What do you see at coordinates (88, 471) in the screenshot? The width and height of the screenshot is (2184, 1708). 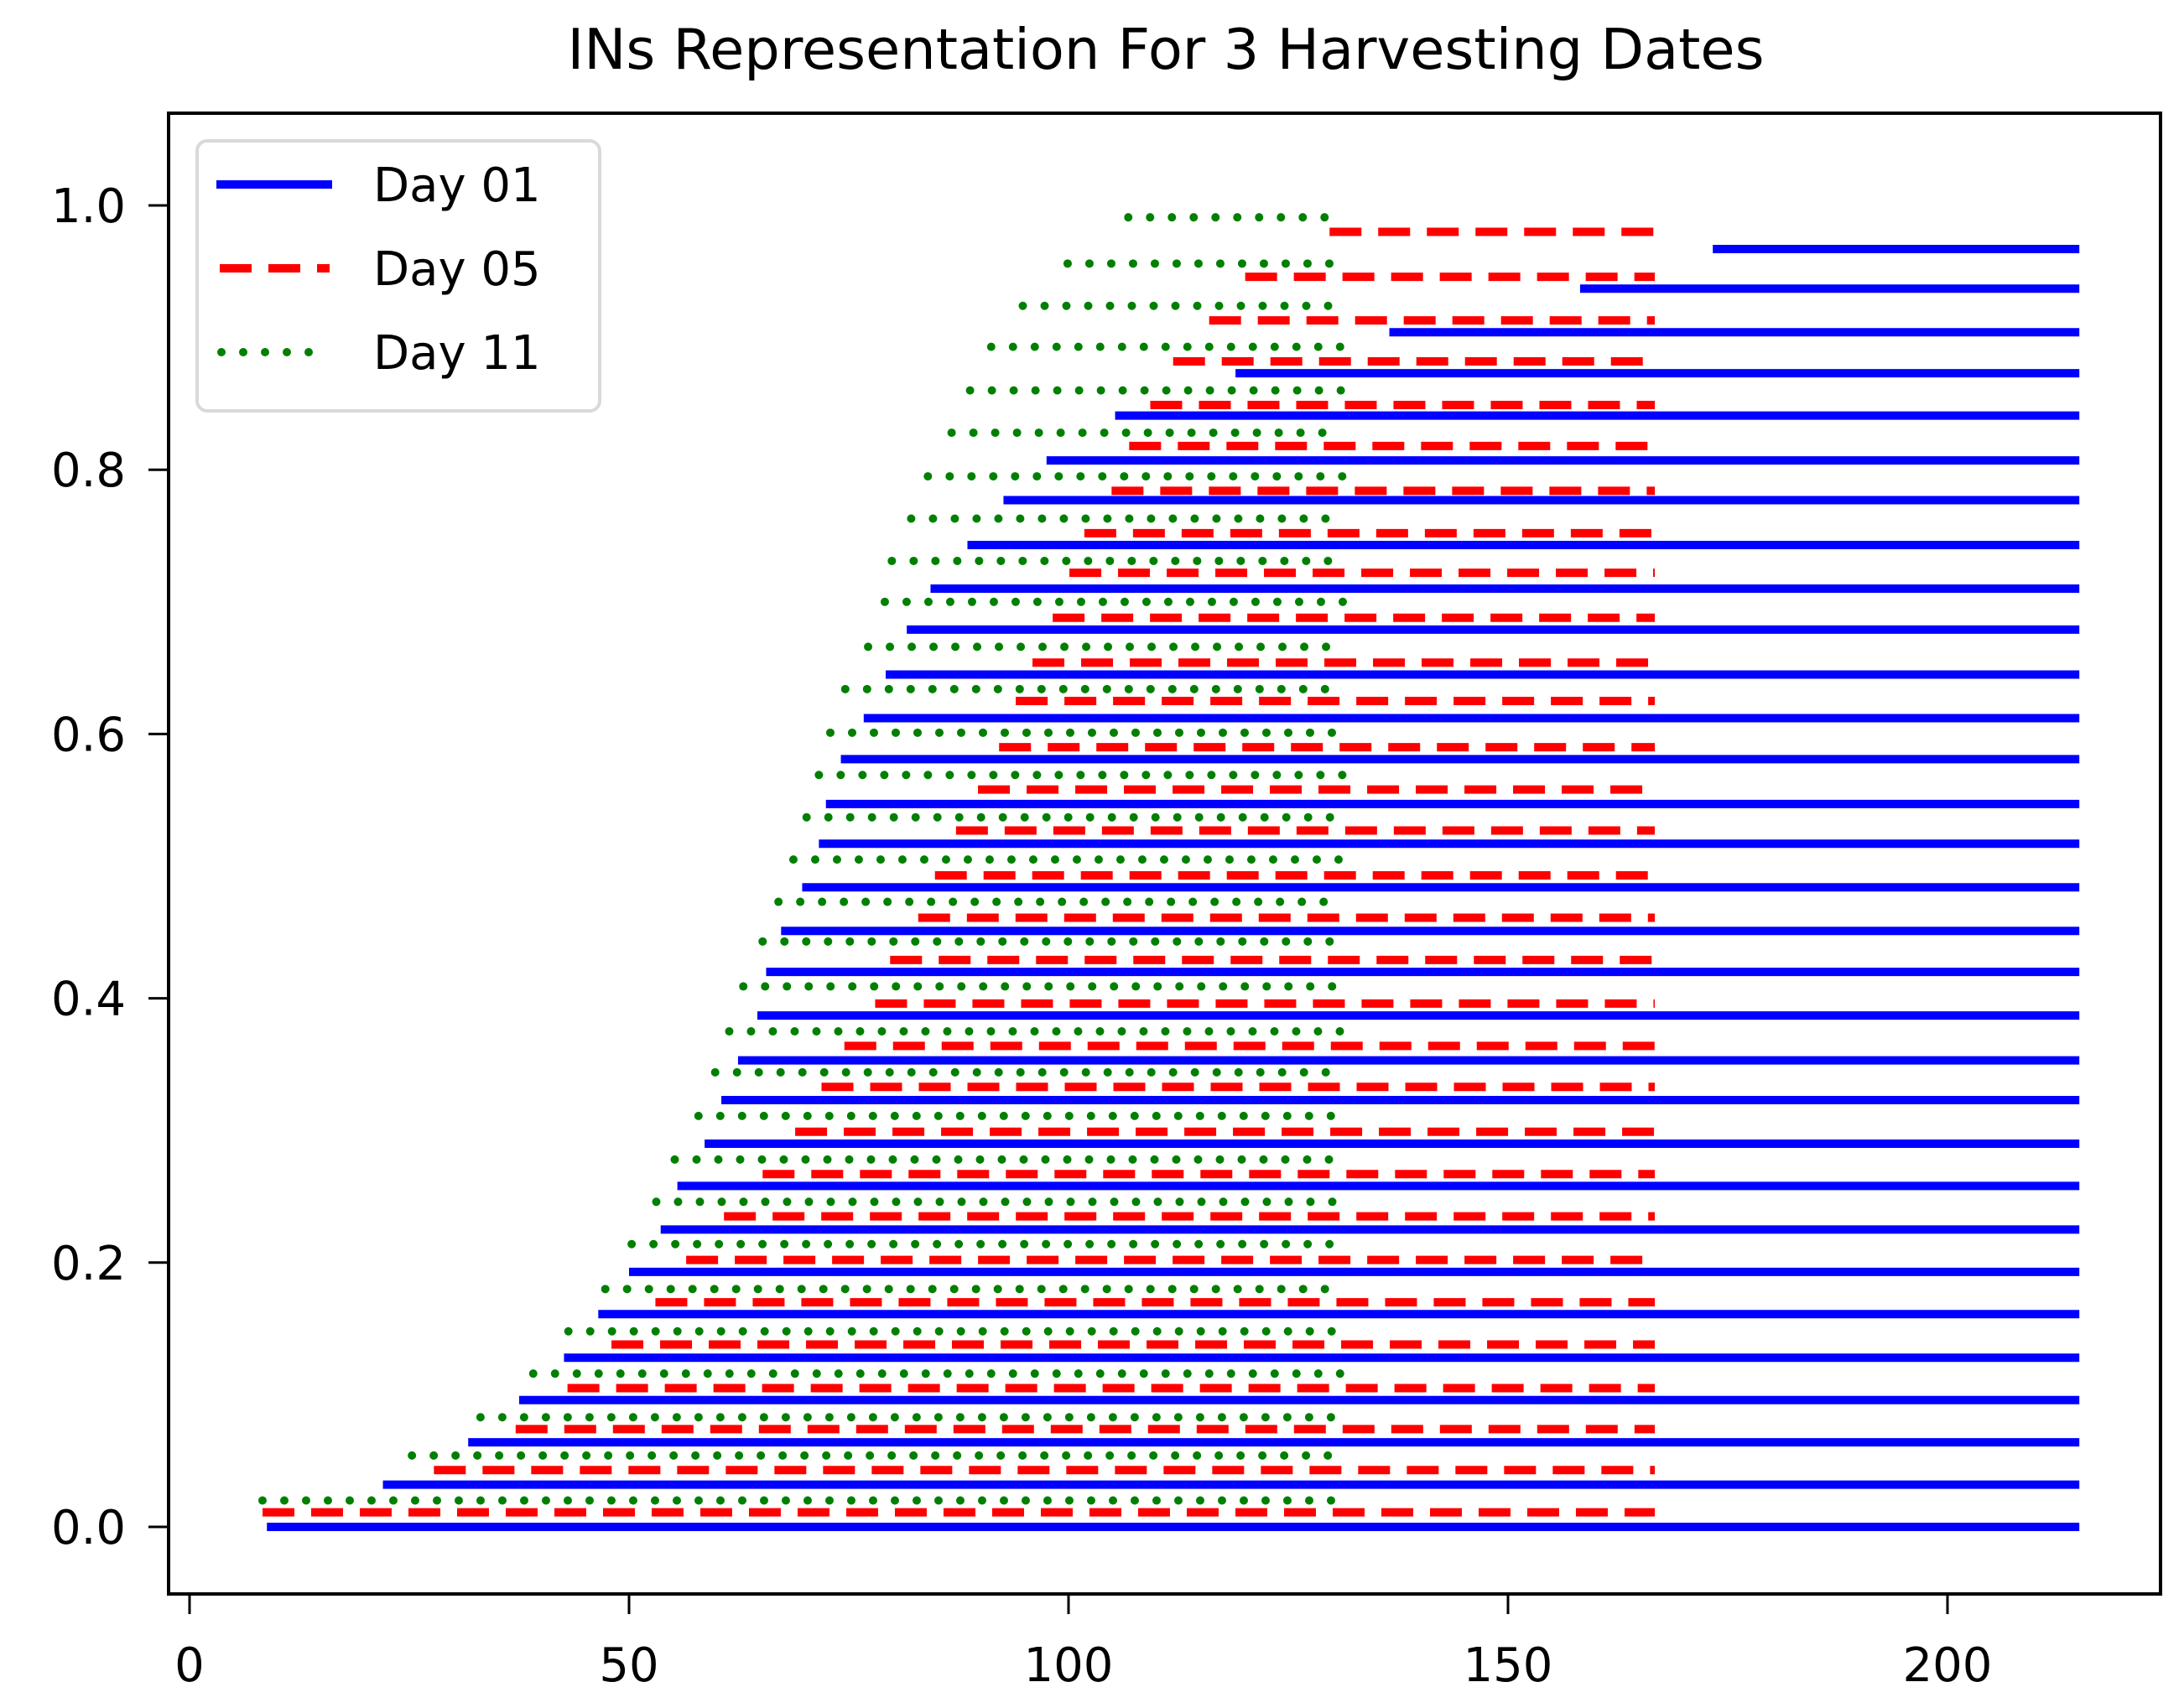 I see `y-tick-label: 0.8` at bounding box center [88, 471].